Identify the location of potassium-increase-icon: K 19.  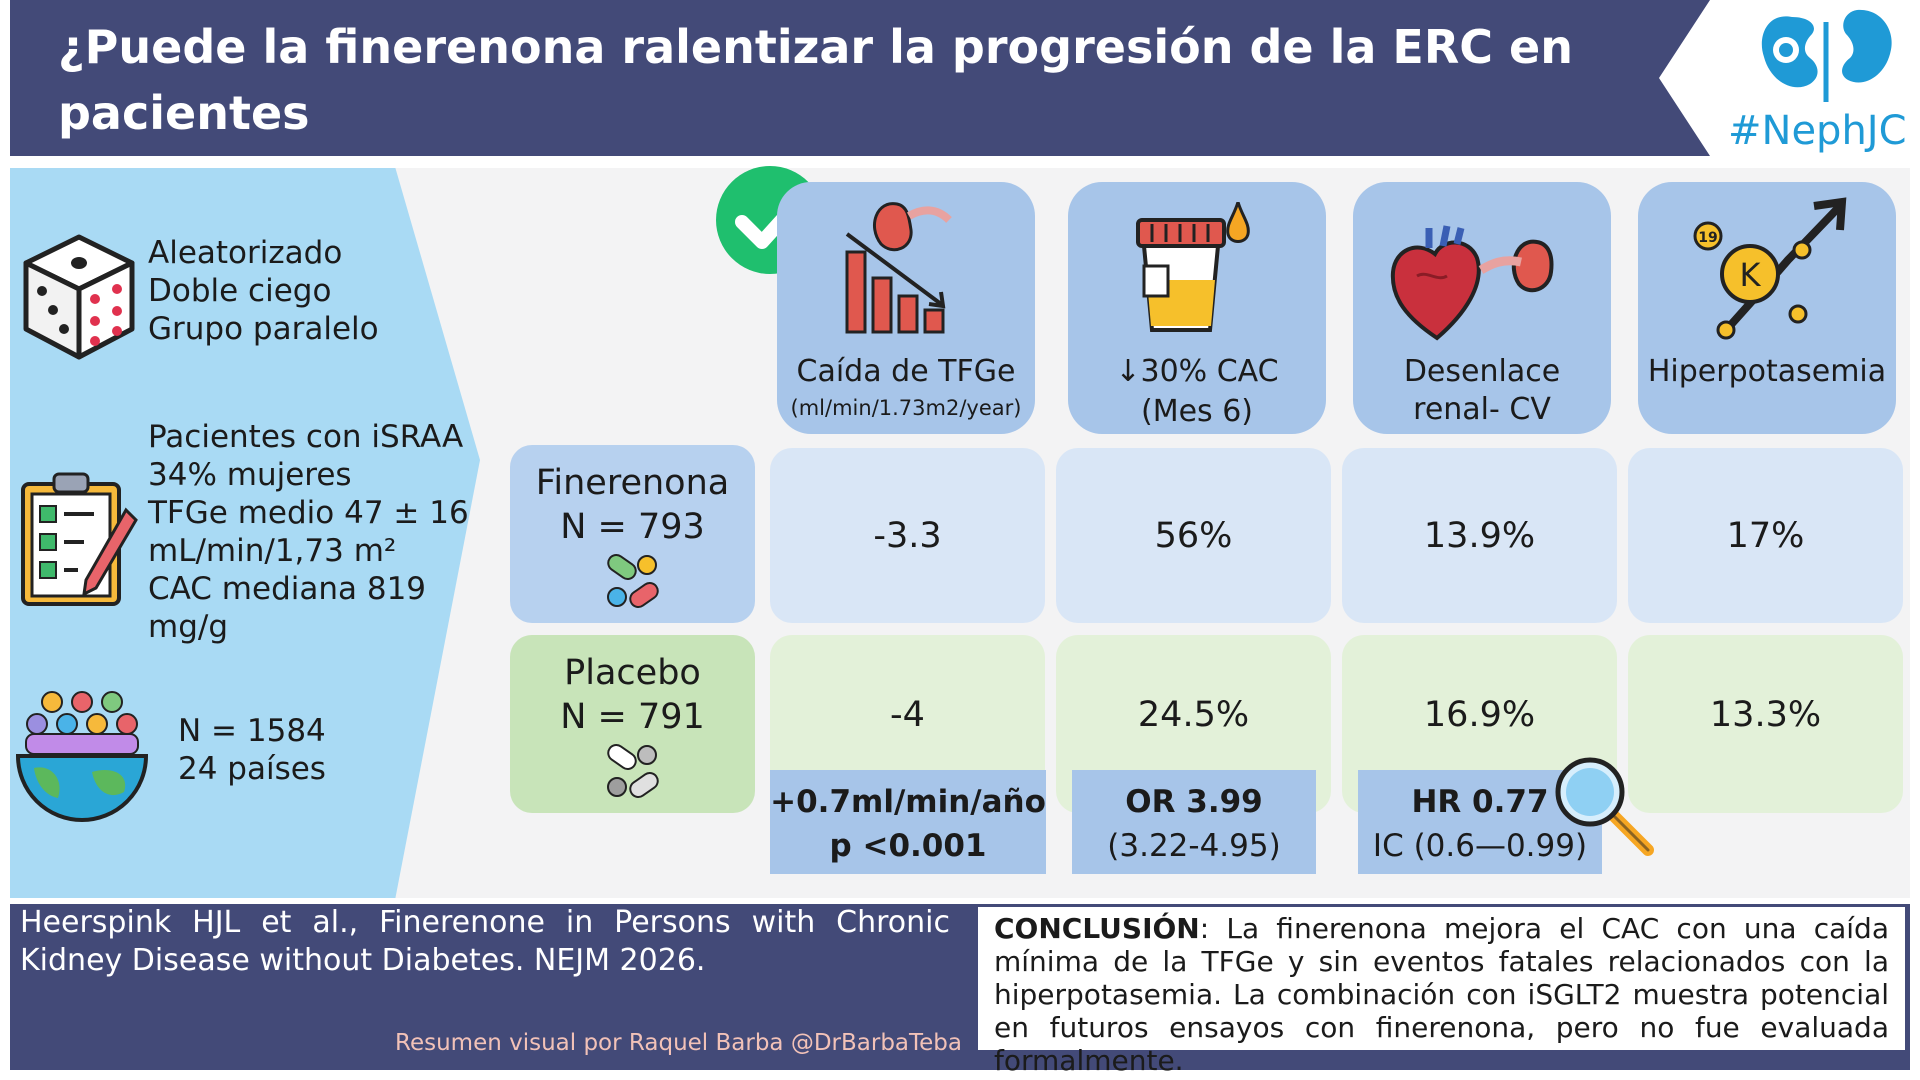
(1770, 268).